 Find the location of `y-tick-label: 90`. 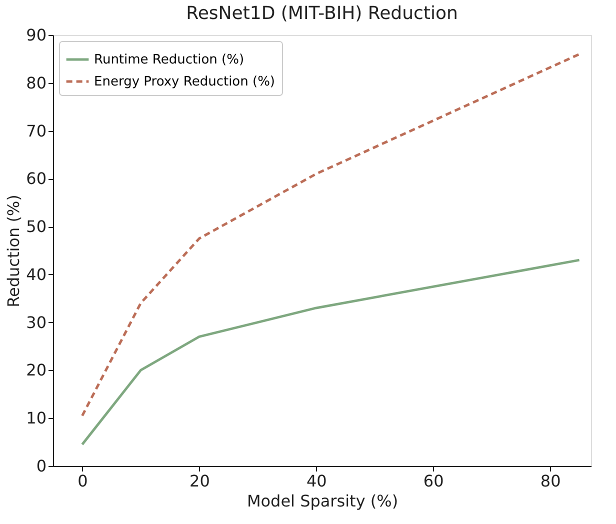

y-tick-label: 90 is located at coordinates (36, 35).